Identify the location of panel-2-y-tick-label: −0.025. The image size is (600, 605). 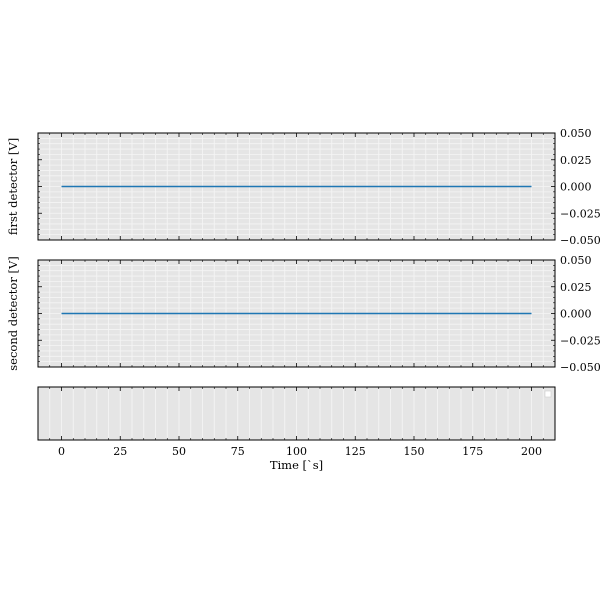
(580, 340).